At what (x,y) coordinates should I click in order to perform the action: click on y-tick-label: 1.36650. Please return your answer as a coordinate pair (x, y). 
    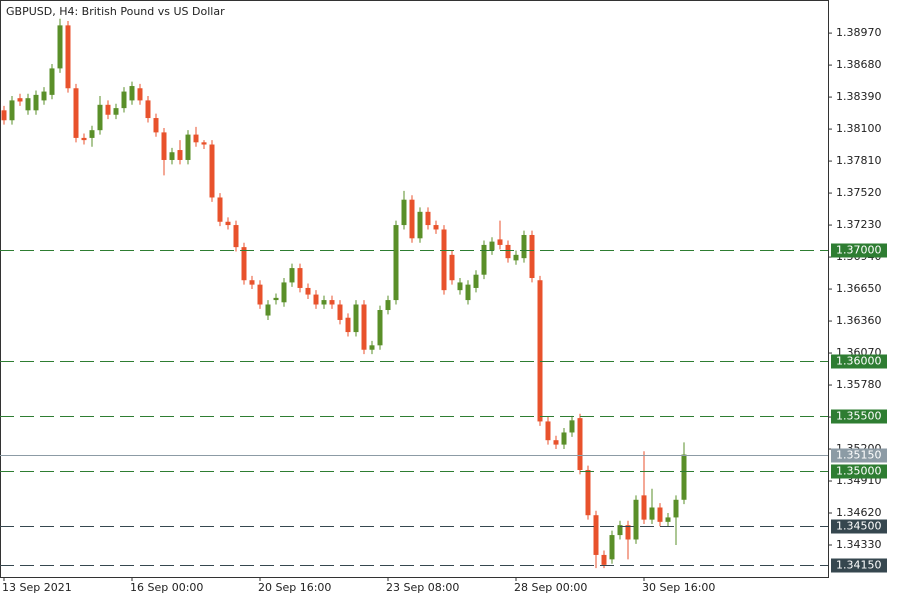
    Looking at the image, I should click on (859, 288).